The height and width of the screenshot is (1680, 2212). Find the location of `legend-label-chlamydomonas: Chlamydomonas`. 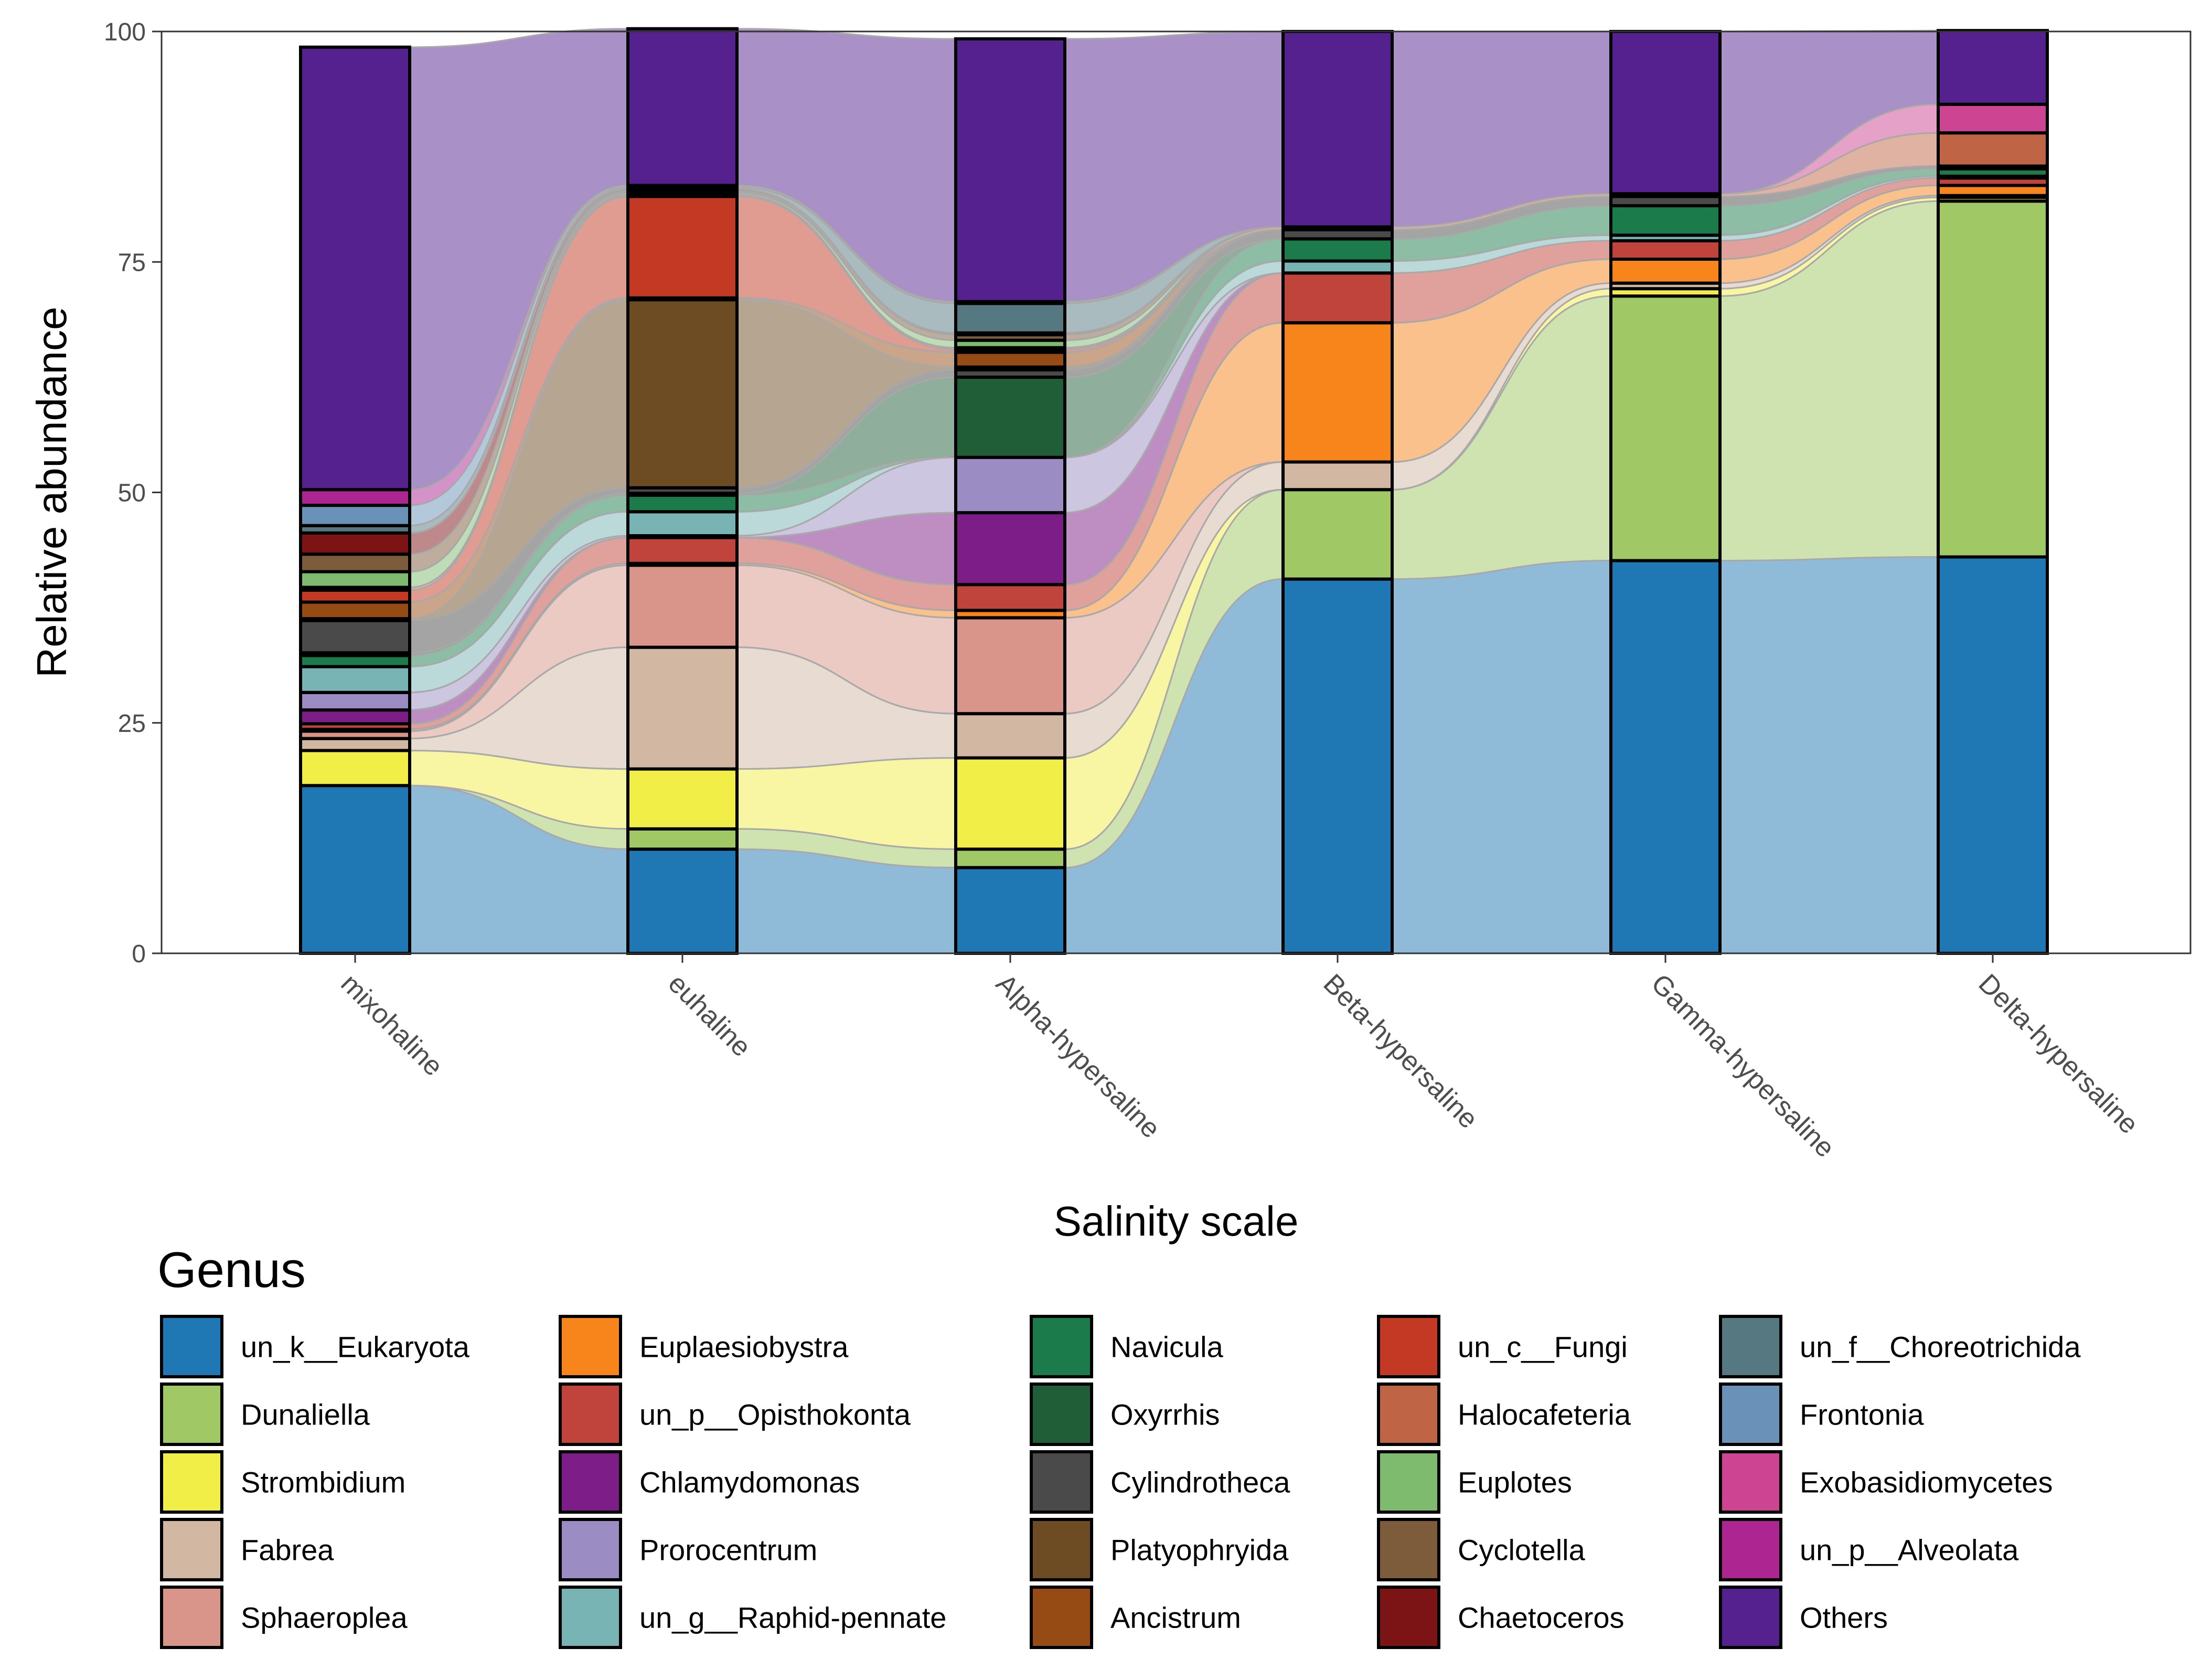

legend-label-chlamydomonas: Chlamydomonas is located at coordinates (750, 1482).